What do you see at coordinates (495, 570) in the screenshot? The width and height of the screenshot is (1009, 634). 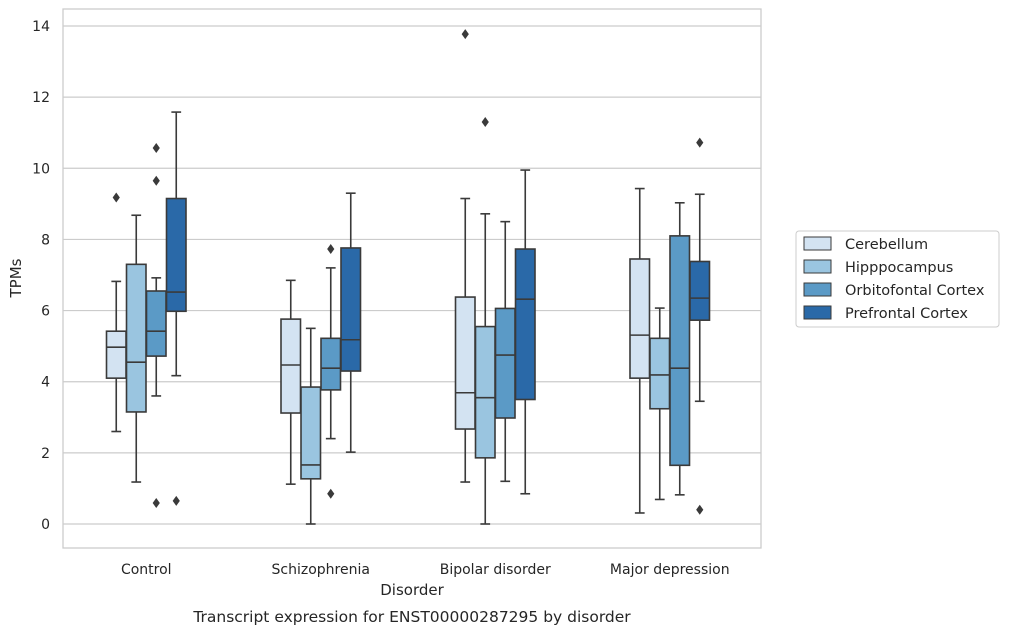 I see `x-tick-label: Bipolar disorder` at bounding box center [495, 570].